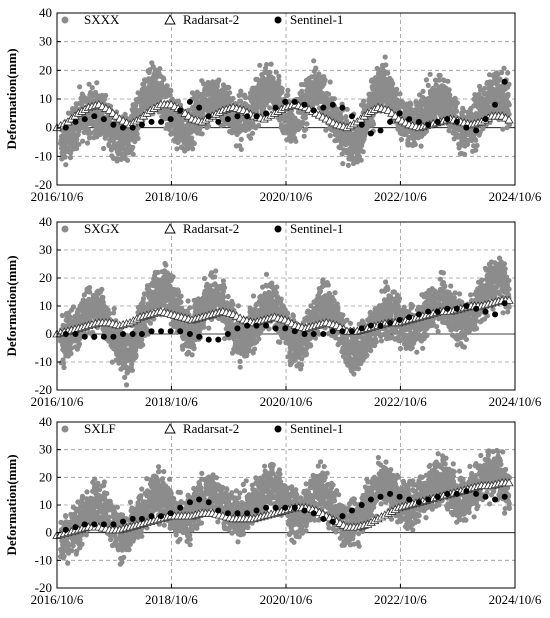  Describe the element at coordinates (45, 98) in the screenshot. I see `y-tick-label: 10` at that location.